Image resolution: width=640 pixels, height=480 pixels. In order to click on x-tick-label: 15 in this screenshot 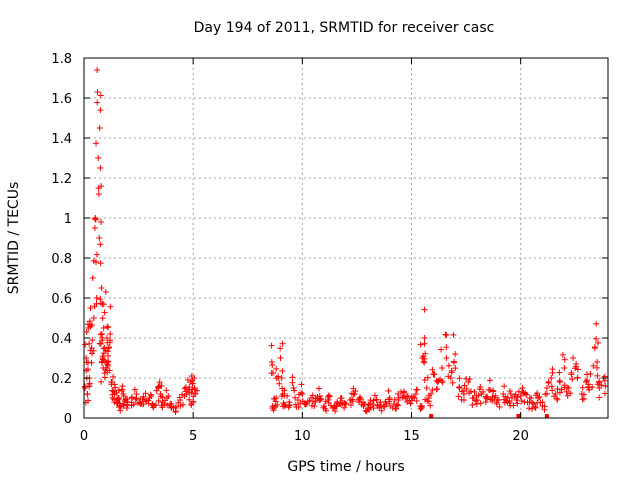, I will do `click(411, 436)`.